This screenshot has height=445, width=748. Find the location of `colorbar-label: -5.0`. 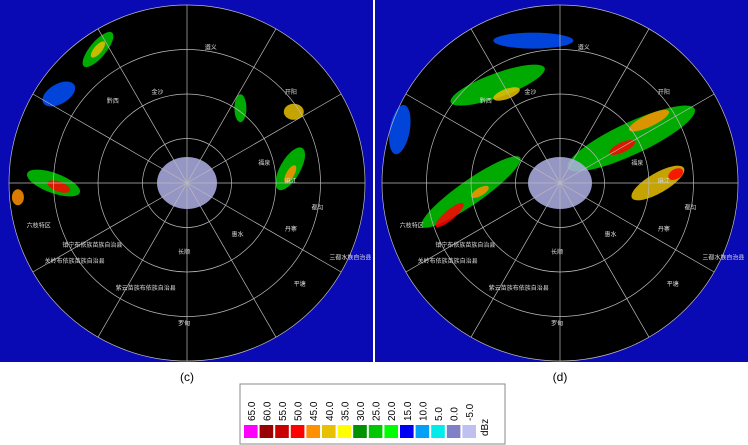

colorbar-label: -5.0 is located at coordinates (470, 412).